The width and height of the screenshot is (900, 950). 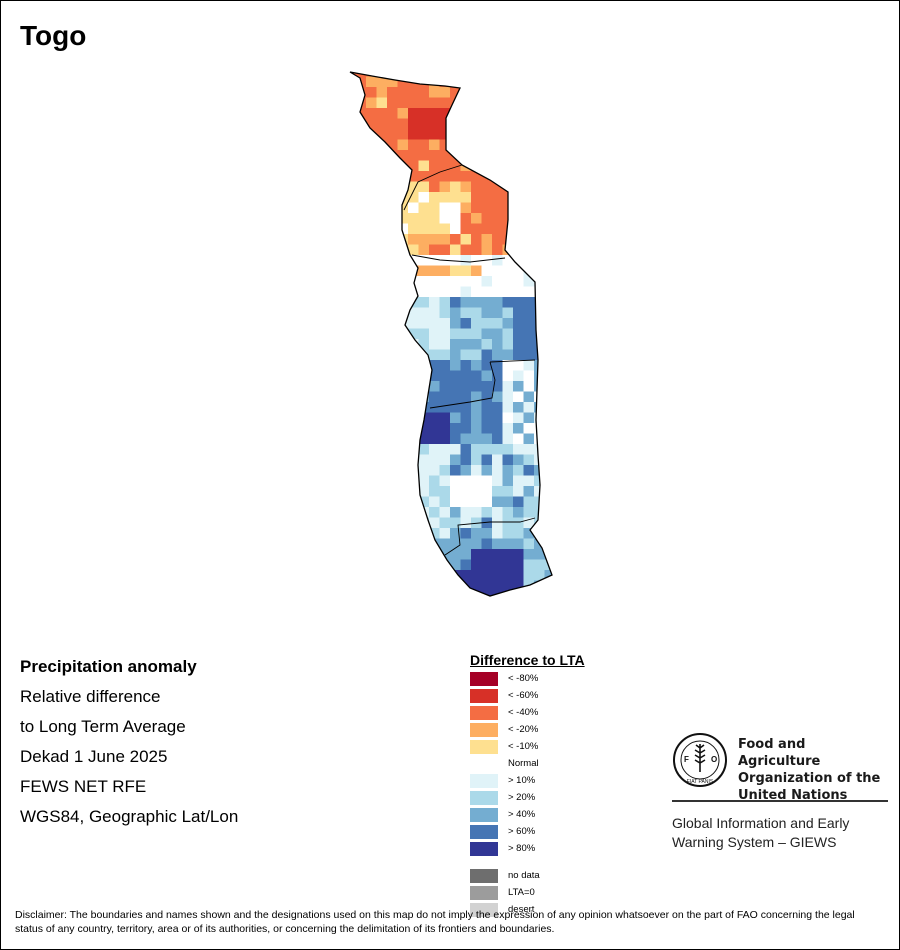 I want to click on legend-label: > 10%, so click(x=522, y=780).